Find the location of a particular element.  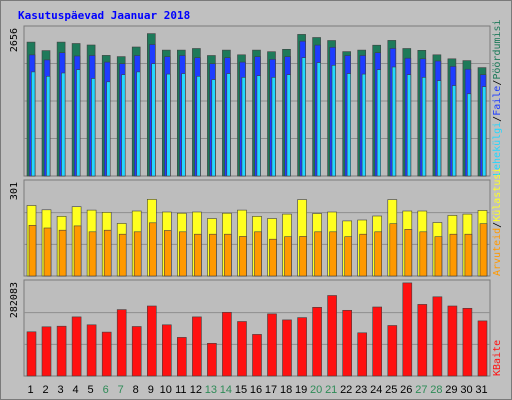

legend-bottom: KBaite is located at coordinates (497, 358).